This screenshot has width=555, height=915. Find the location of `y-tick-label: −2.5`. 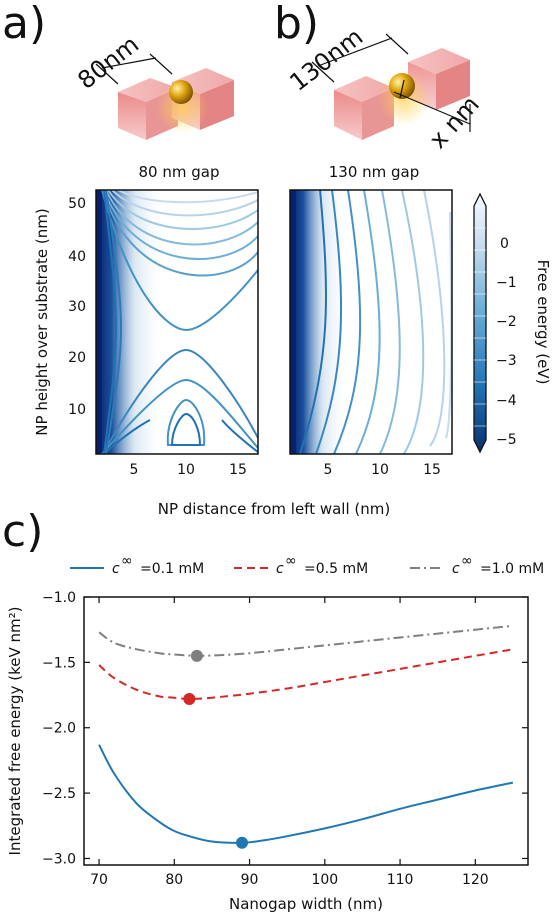

y-tick-label: −2.5 is located at coordinates (59, 794).